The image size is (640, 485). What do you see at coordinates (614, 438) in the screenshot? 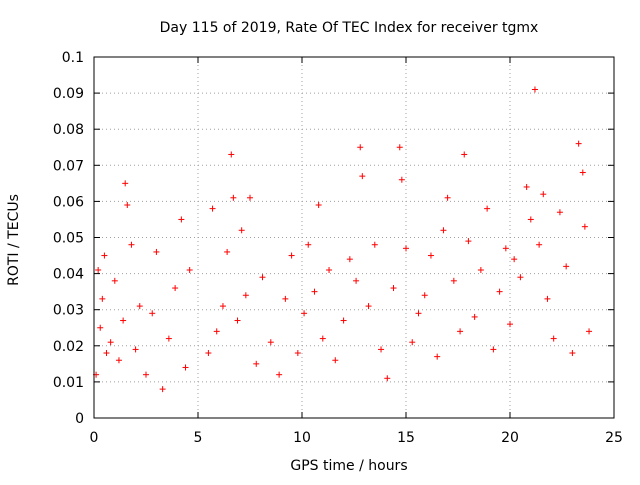
I see `x-tick-label: 25` at bounding box center [614, 438].